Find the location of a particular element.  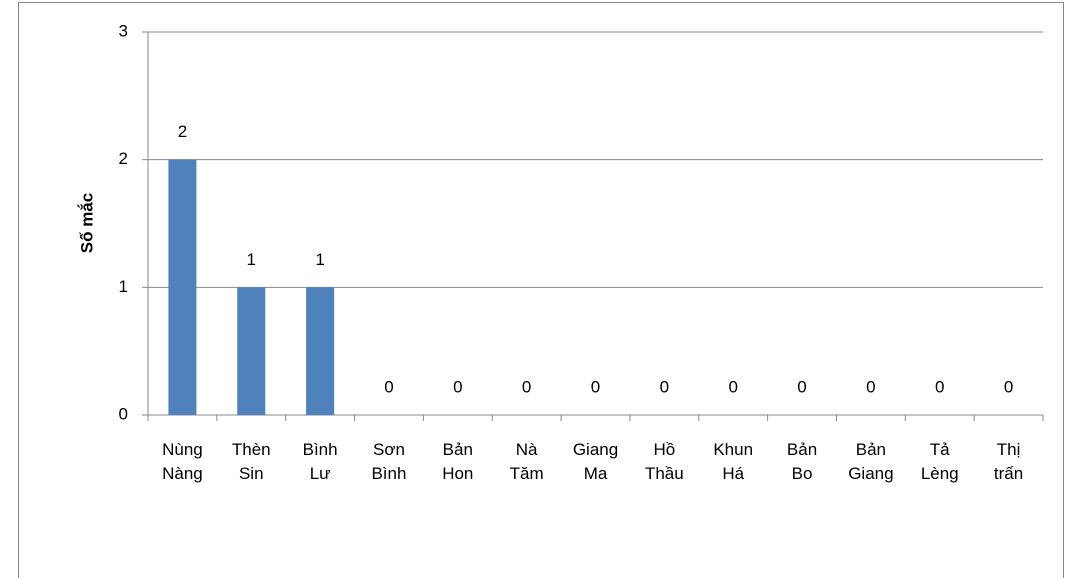

x-tick-label: Bản Bo is located at coordinates (802, 461).